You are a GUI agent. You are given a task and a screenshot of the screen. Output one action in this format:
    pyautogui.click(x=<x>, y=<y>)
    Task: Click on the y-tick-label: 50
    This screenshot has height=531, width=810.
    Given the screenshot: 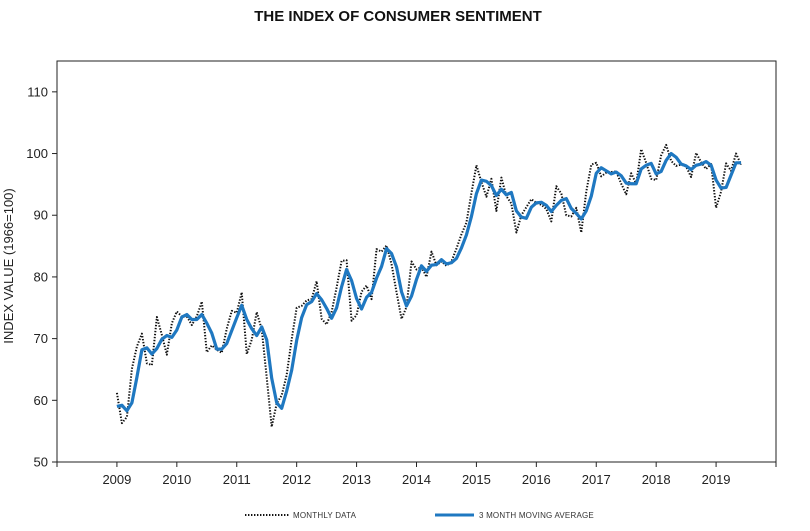 What is the action you would take?
    pyautogui.click(x=41, y=462)
    